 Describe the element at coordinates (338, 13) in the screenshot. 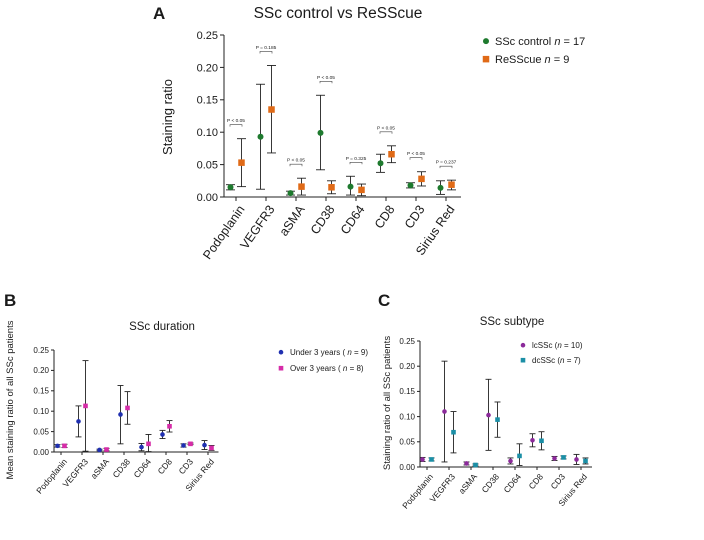

I see `panel-a-title: SSc control vs ReSScue` at that location.